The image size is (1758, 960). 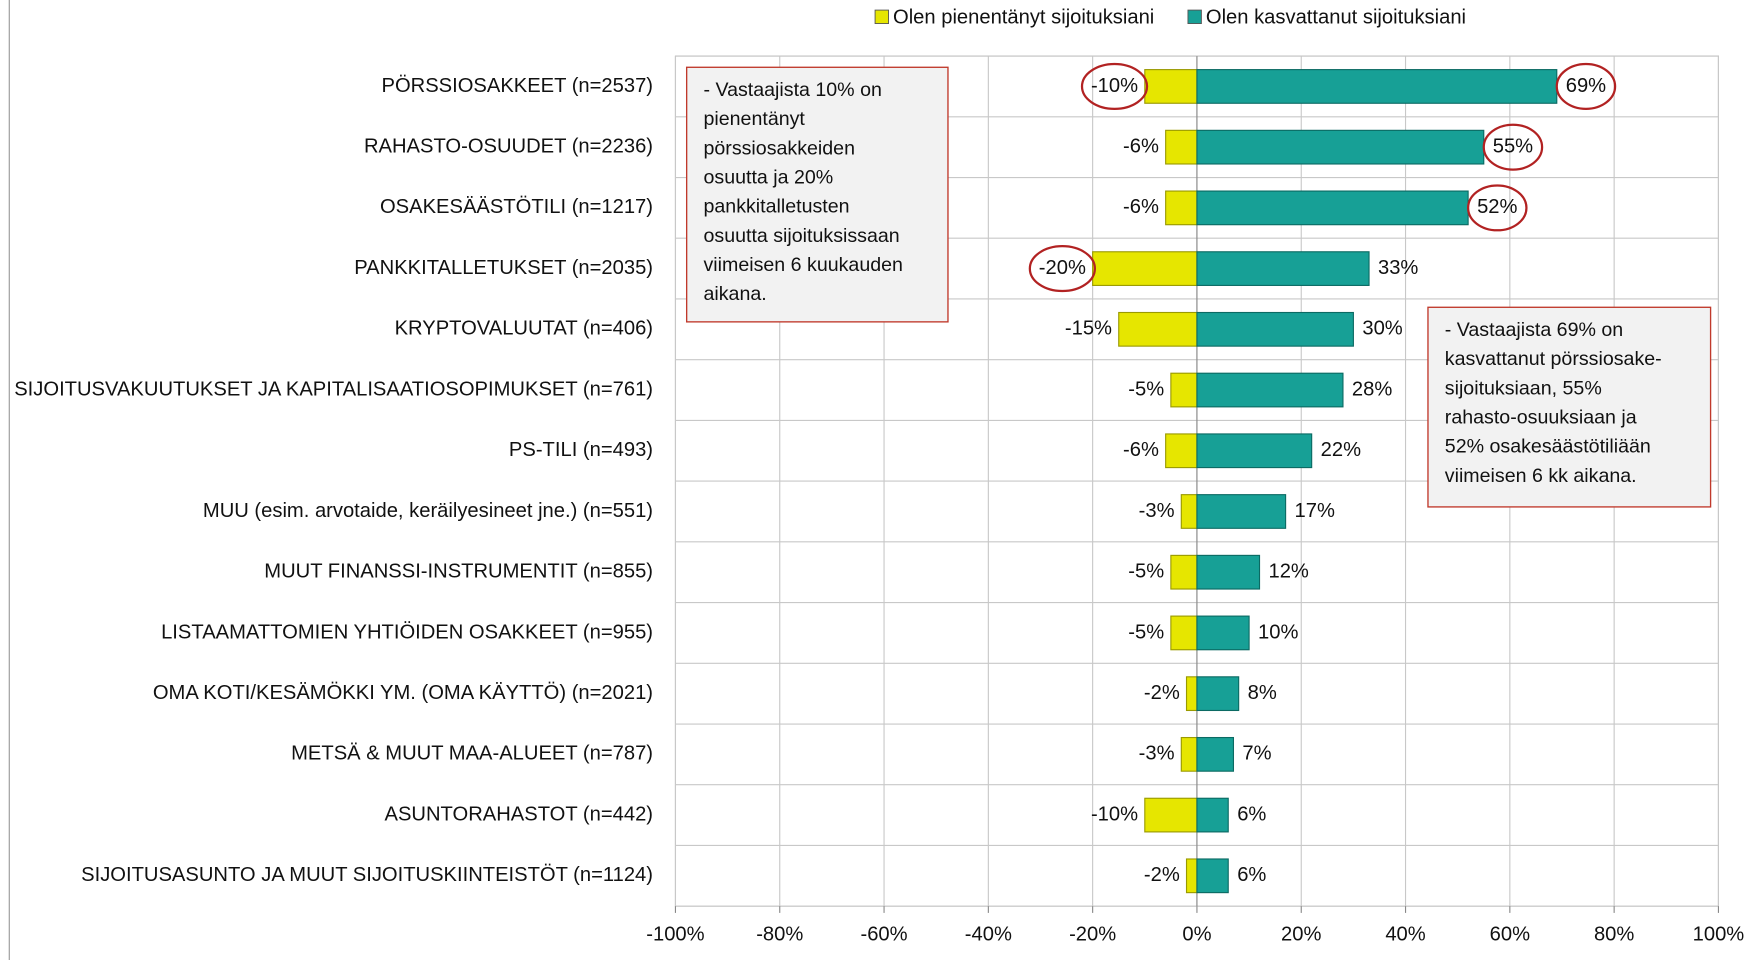 What do you see at coordinates (1278, 632) in the screenshot?
I see `value-label: 10%` at bounding box center [1278, 632].